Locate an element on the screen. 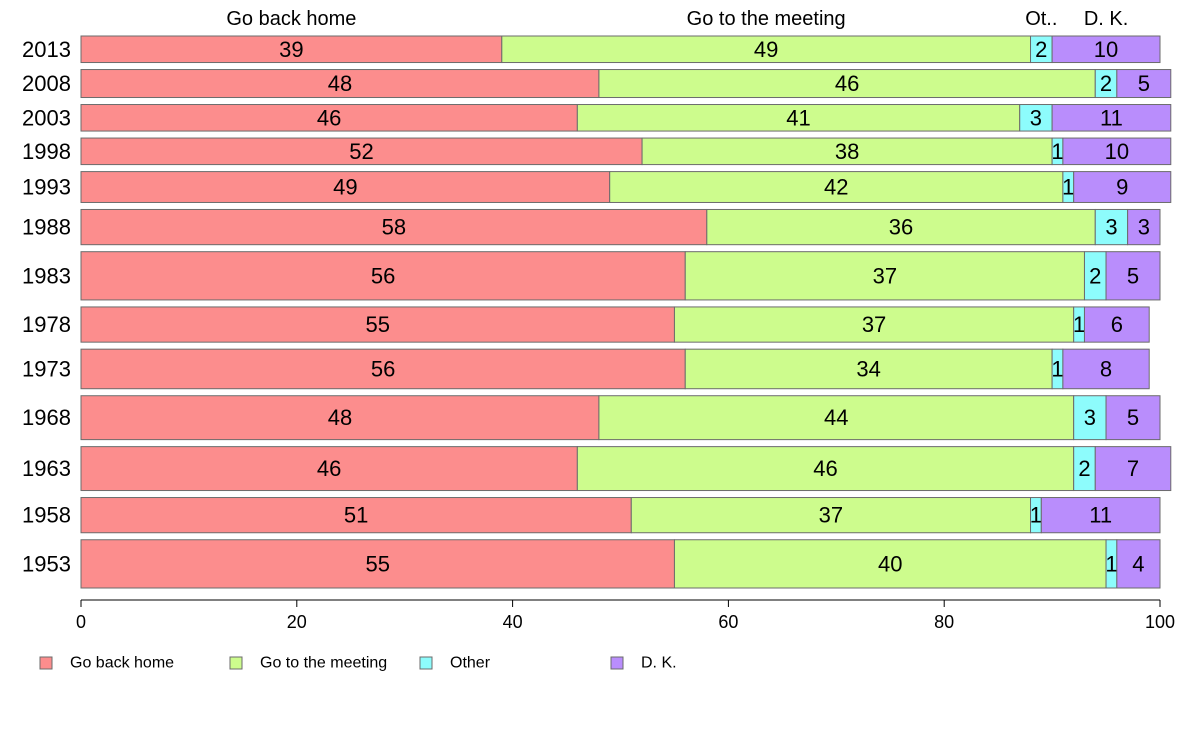 The image size is (1188, 736). year-label: 1988 is located at coordinates (46, 227).